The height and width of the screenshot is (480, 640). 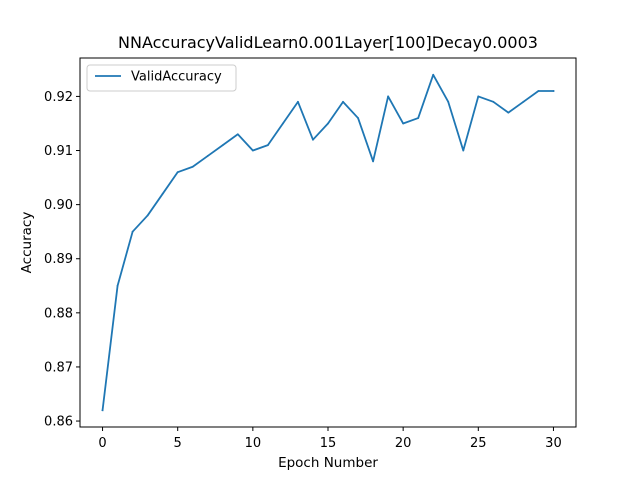 I want to click on y-tick-label: 0.87, so click(x=58, y=367).